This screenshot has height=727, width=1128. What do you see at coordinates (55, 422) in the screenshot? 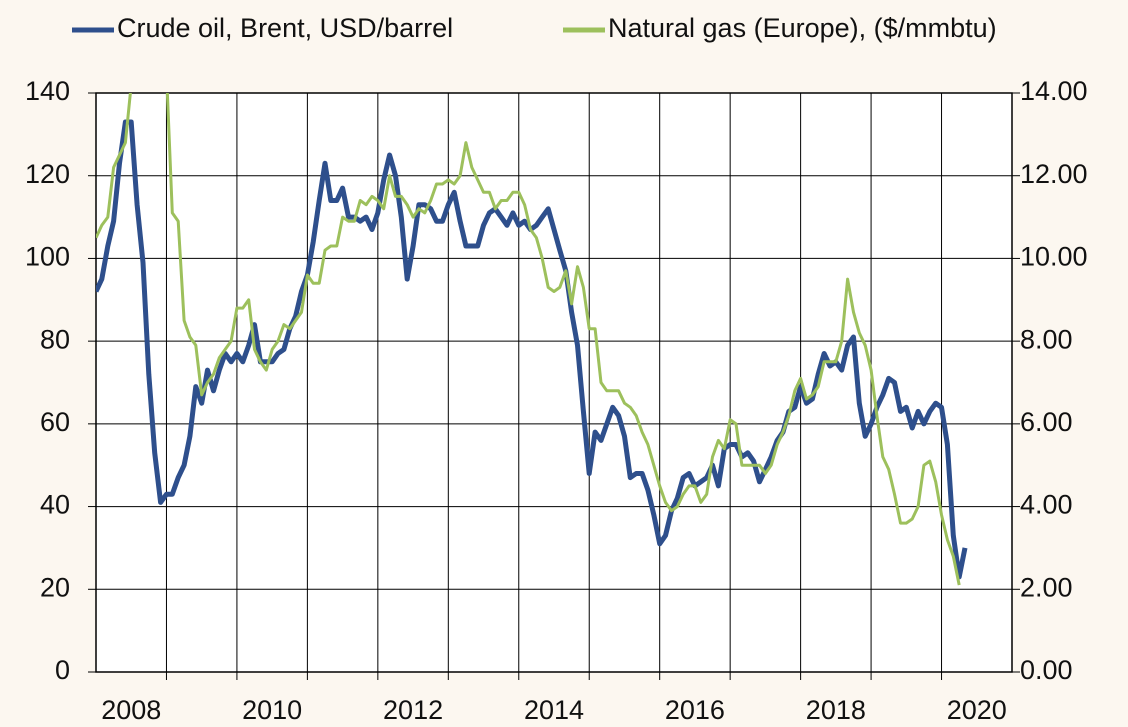
I see `y-tick-label: 60` at bounding box center [55, 422].